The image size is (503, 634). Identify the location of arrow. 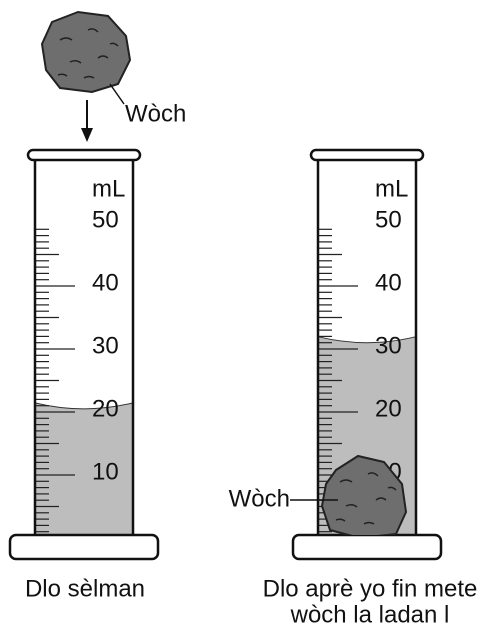
(87, 121).